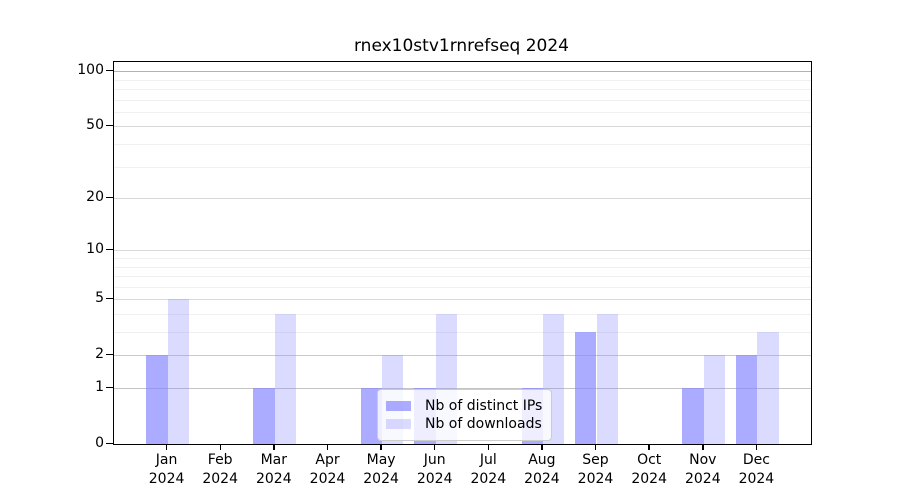 The height and width of the screenshot is (500, 900). I want to click on bar-downloads-mar, so click(285, 379).